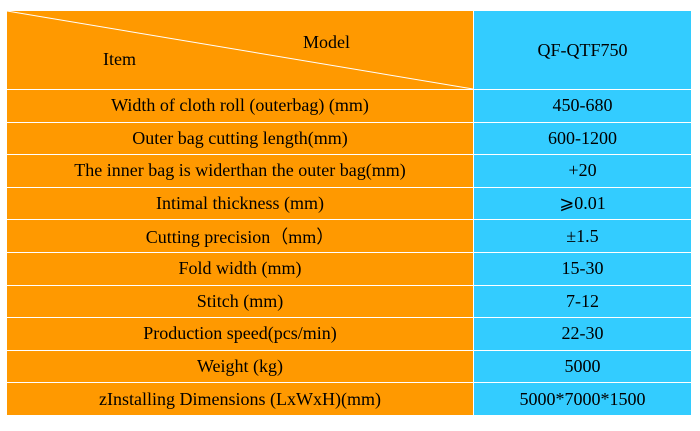  What do you see at coordinates (582, 399) in the screenshot?
I see `row-value: 5000*7000*1500` at bounding box center [582, 399].